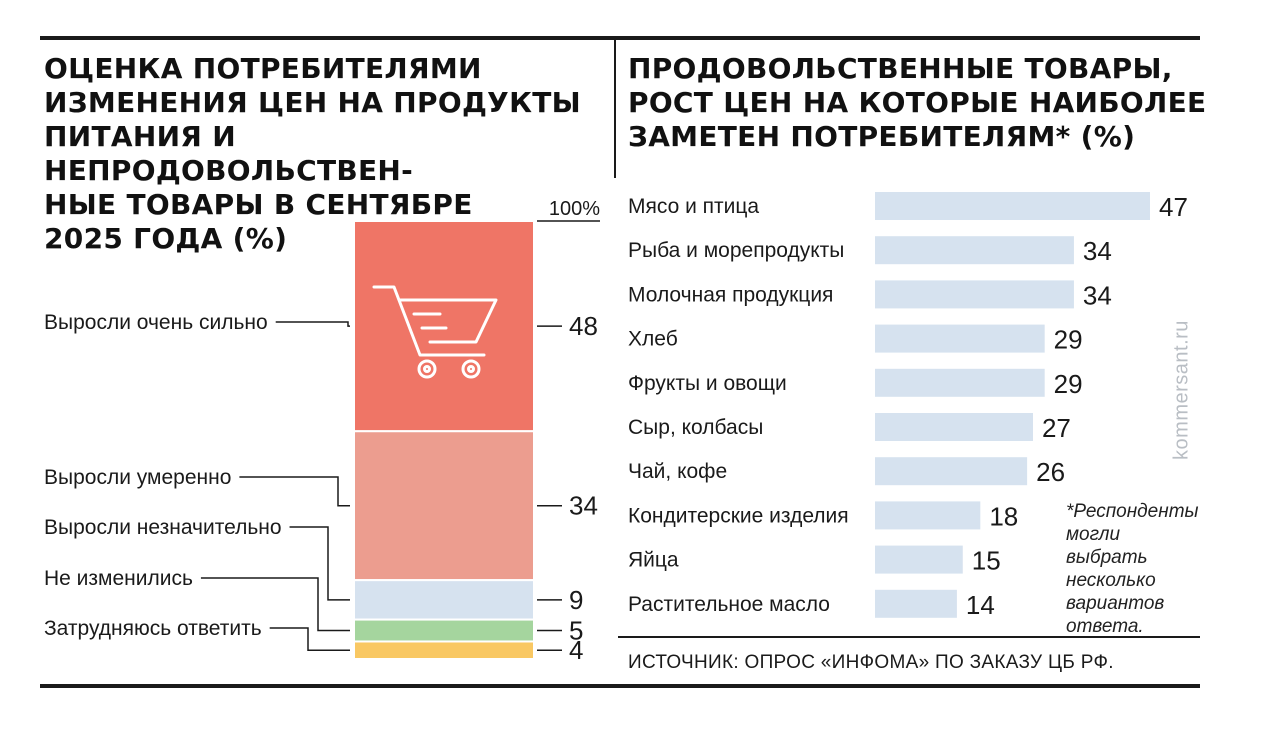 The width and height of the screenshot is (1280, 733). Describe the element at coordinates (954, 427) in the screenshot. I see `bar-сыр-колбасы` at that location.